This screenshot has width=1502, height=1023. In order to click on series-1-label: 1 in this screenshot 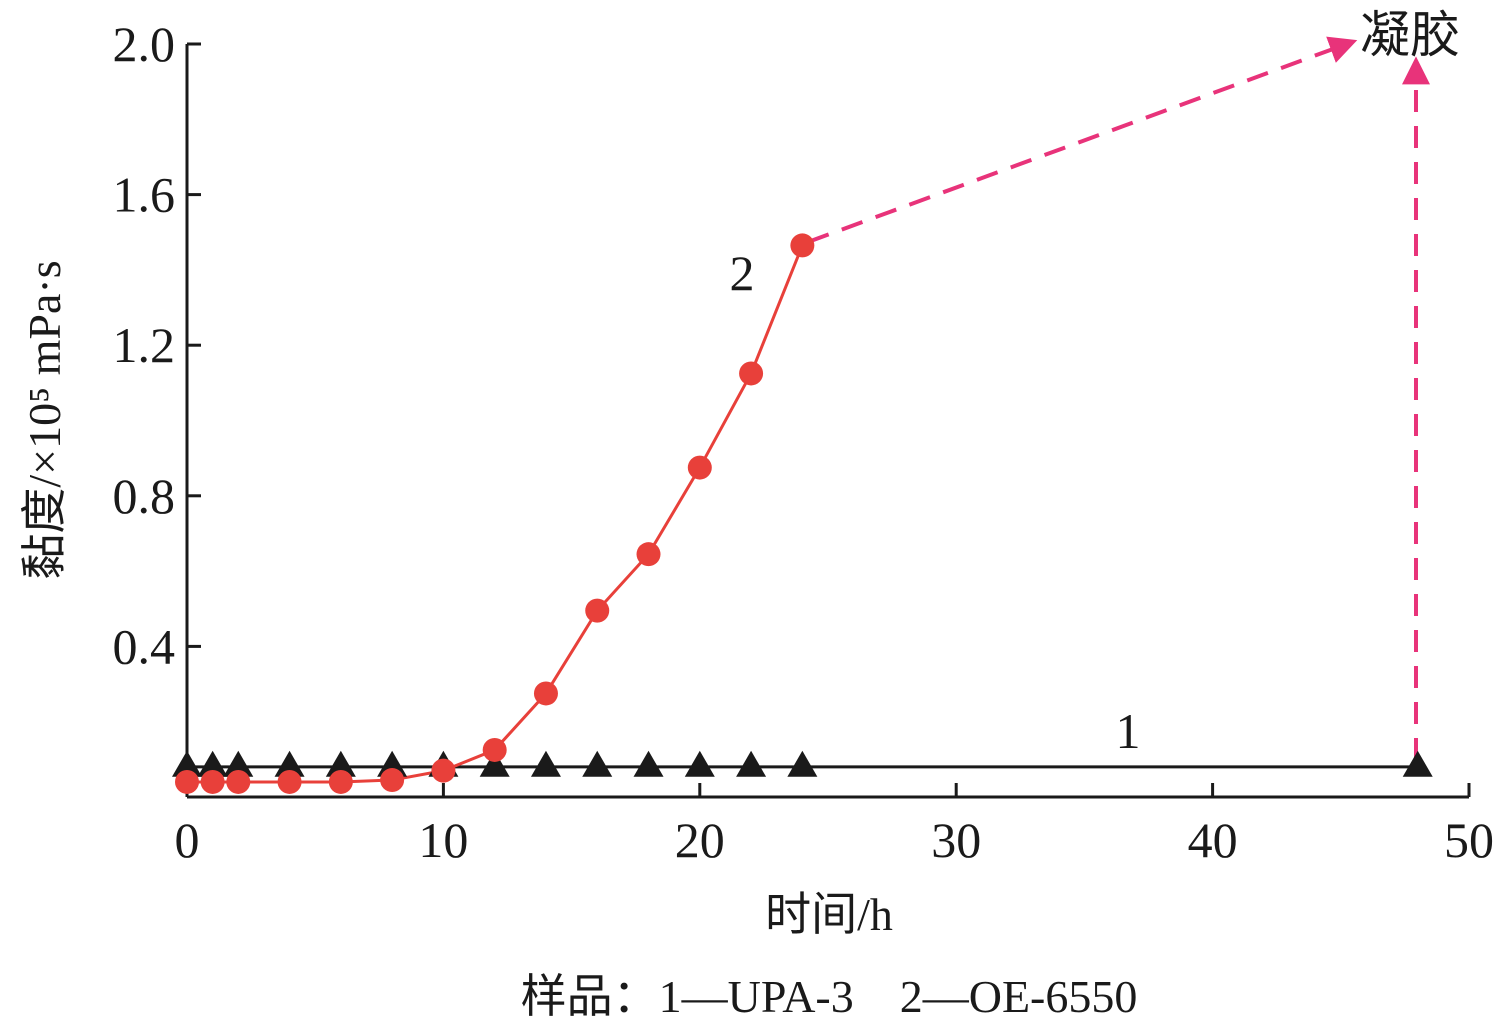, I will do `click(1128, 731)`.